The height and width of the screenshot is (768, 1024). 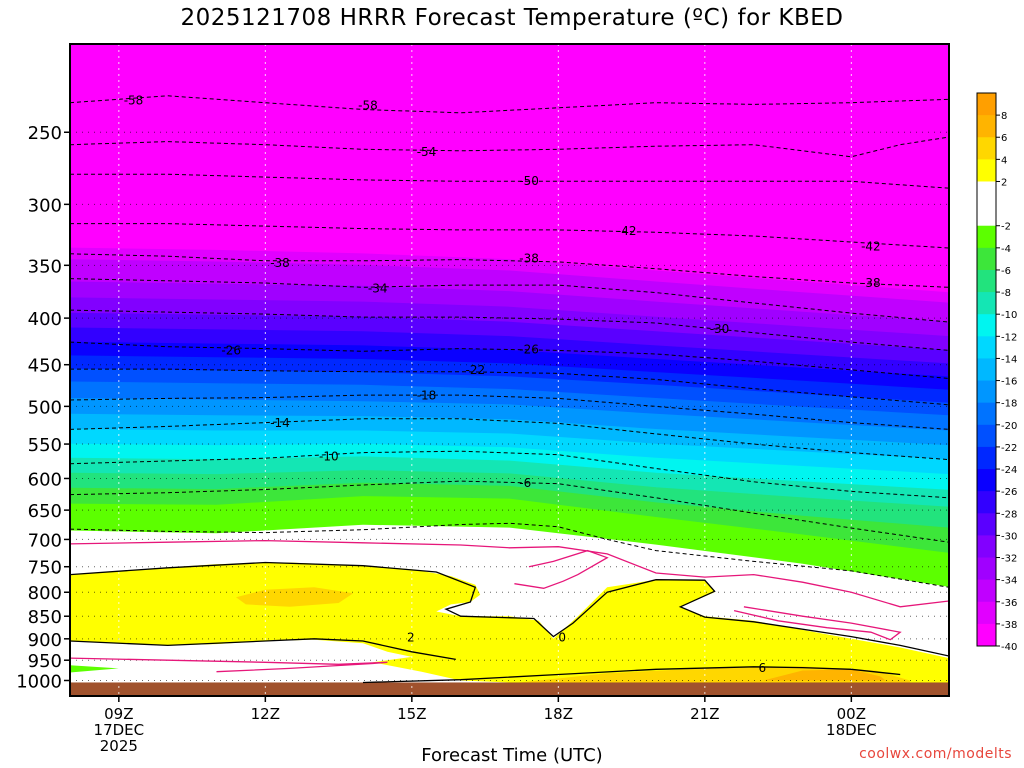 I want to click on isotherm-label-1: -58, so click(x=368, y=105).